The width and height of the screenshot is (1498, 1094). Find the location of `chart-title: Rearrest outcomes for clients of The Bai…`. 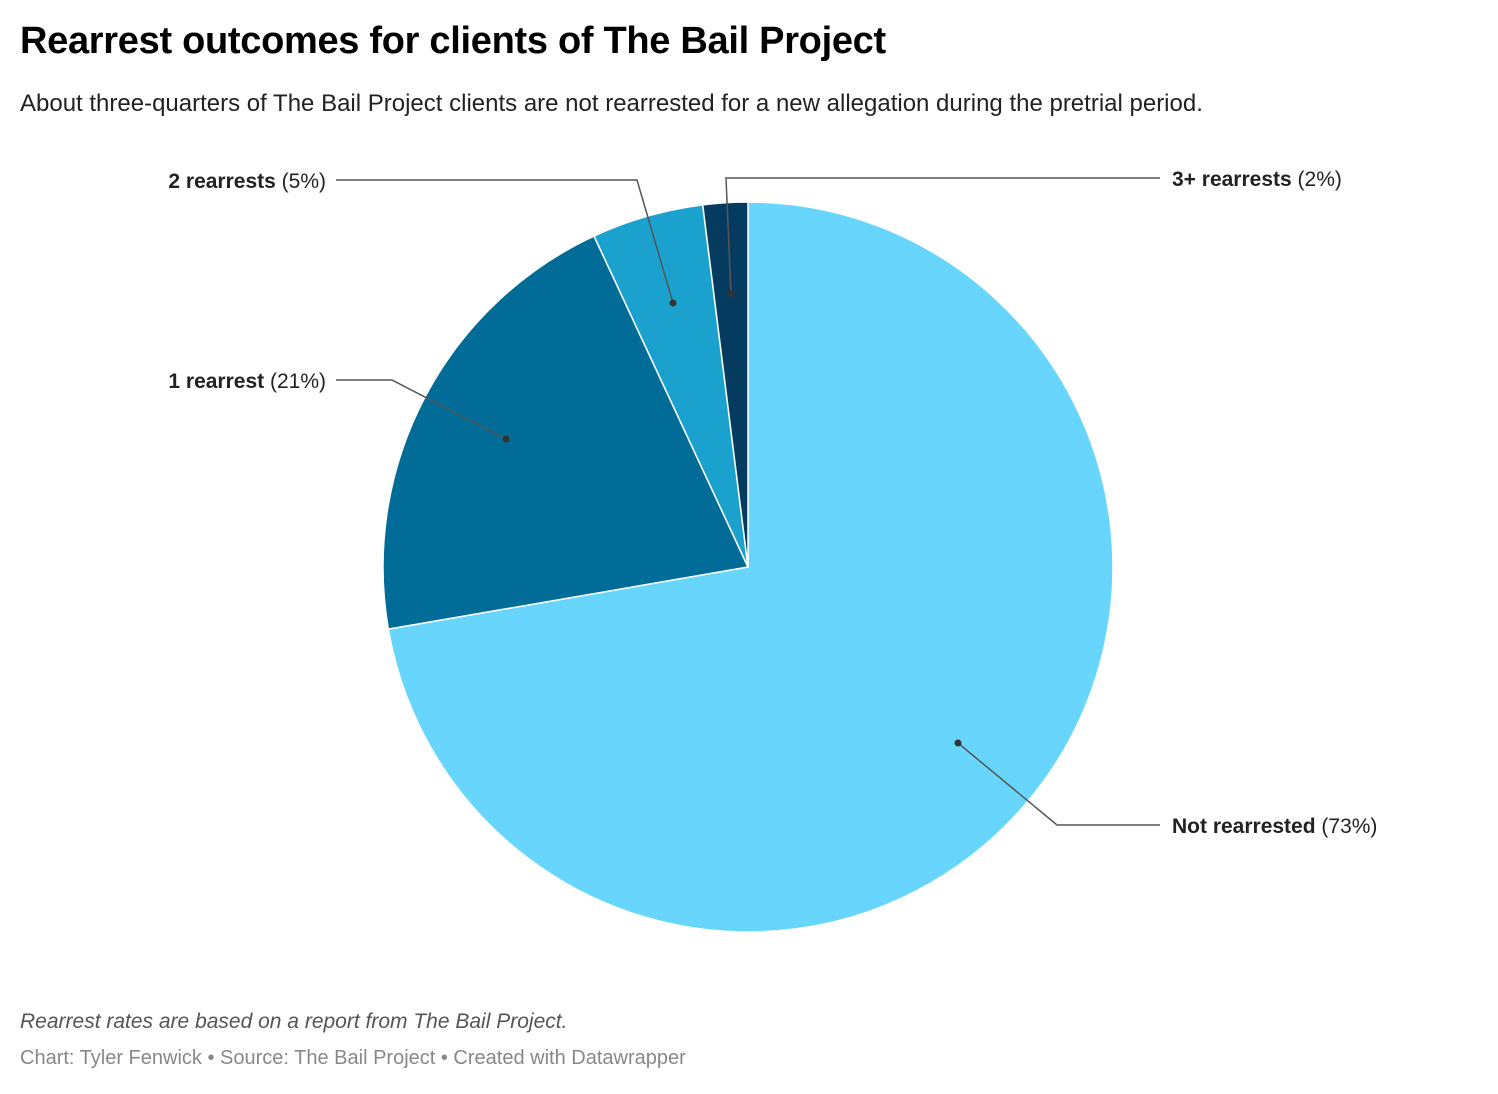

chart-title: Rearrest outcomes for clients of The Bai… is located at coordinates (453, 41).